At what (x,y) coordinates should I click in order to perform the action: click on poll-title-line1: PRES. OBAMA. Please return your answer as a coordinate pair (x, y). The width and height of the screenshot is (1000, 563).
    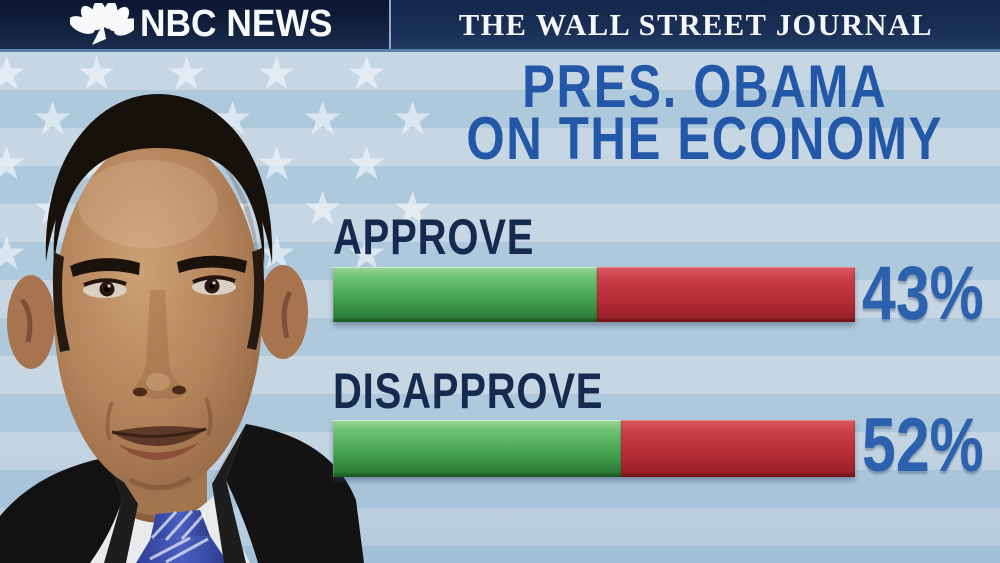
    Looking at the image, I should click on (705, 86).